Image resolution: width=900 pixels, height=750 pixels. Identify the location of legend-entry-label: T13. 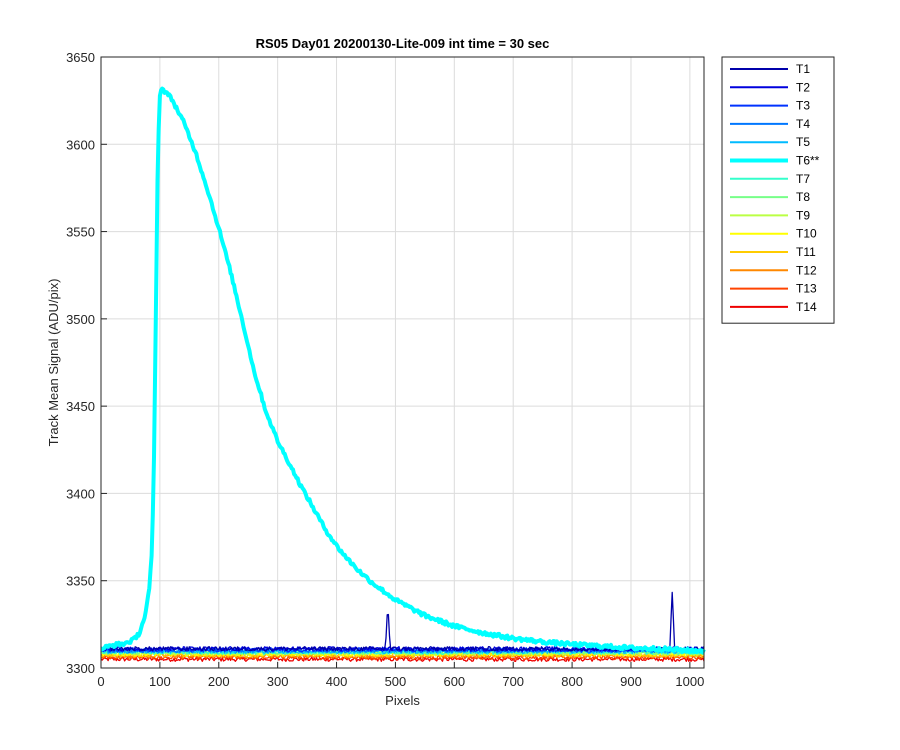
(806, 289).